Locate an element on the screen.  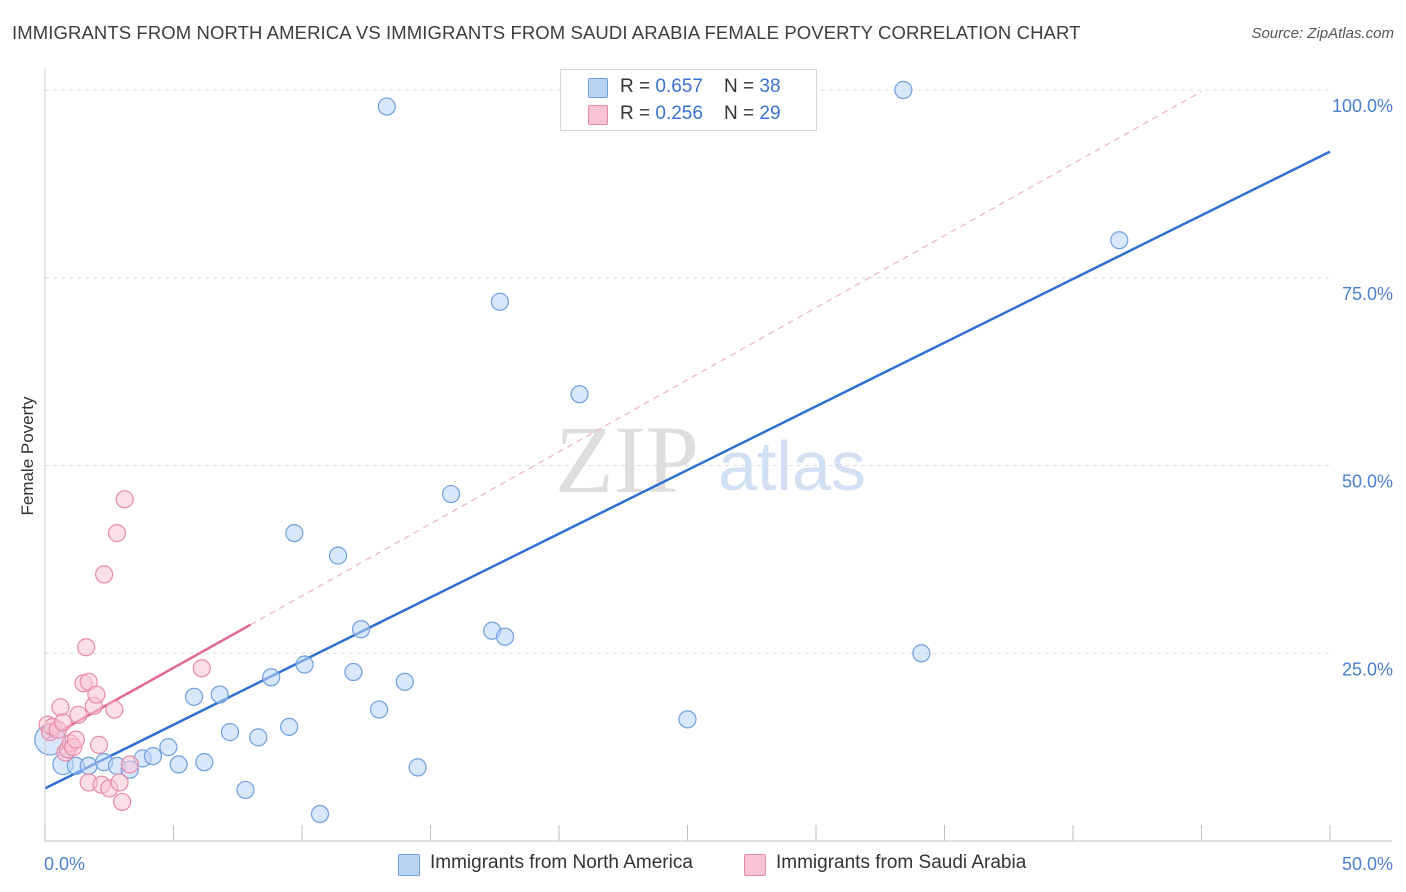
watermark-zip: ZIP is located at coordinates (627, 459).